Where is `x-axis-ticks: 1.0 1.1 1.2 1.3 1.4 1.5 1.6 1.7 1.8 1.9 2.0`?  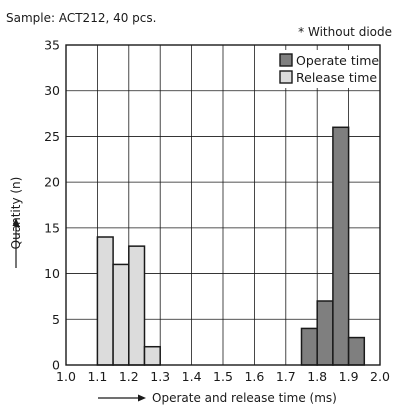
x-axis-ticks: 1.0 1.1 1.2 1.3 1.4 1.5 1.6 1.7 1.8 1.9 2.0 is located at coordinates (223, 376).